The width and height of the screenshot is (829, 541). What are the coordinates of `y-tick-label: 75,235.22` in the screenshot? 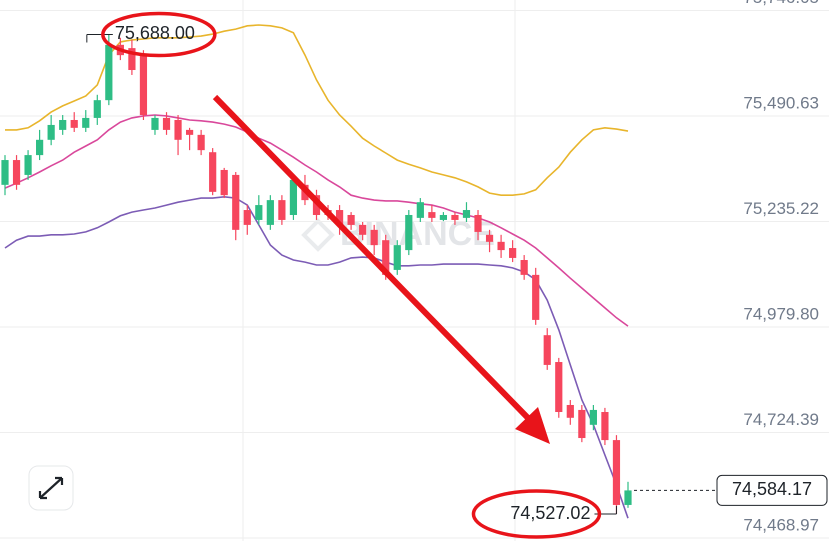 It's located at (781, 208).